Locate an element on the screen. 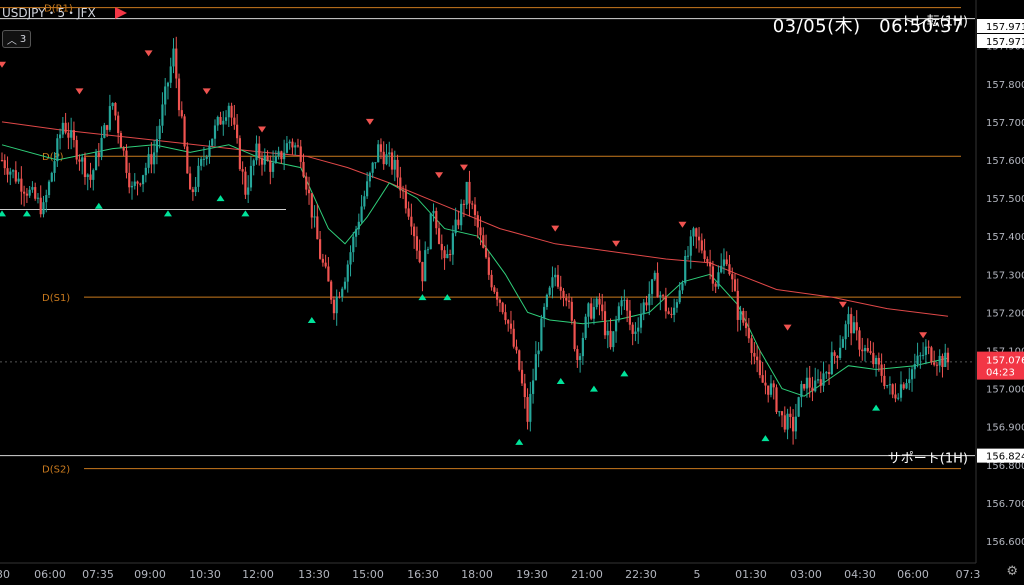  gear-icon: ⚙ is located at coordinates (1012, 571).